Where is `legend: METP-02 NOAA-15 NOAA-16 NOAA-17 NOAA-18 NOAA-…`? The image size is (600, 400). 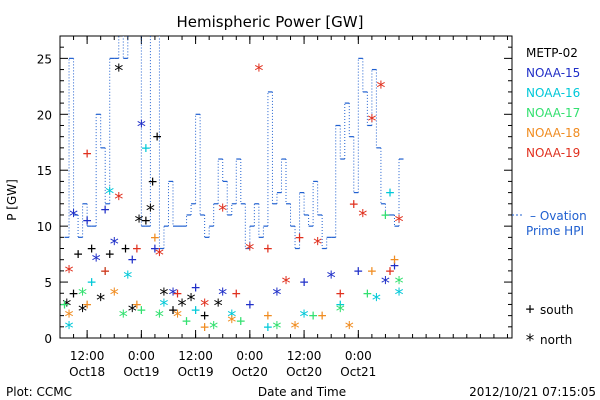 legend: METP-02 NOAA-15 NOAA-16 NOAA-17 NOAA-18 NOAA-… is located at coordinates (549, 198).